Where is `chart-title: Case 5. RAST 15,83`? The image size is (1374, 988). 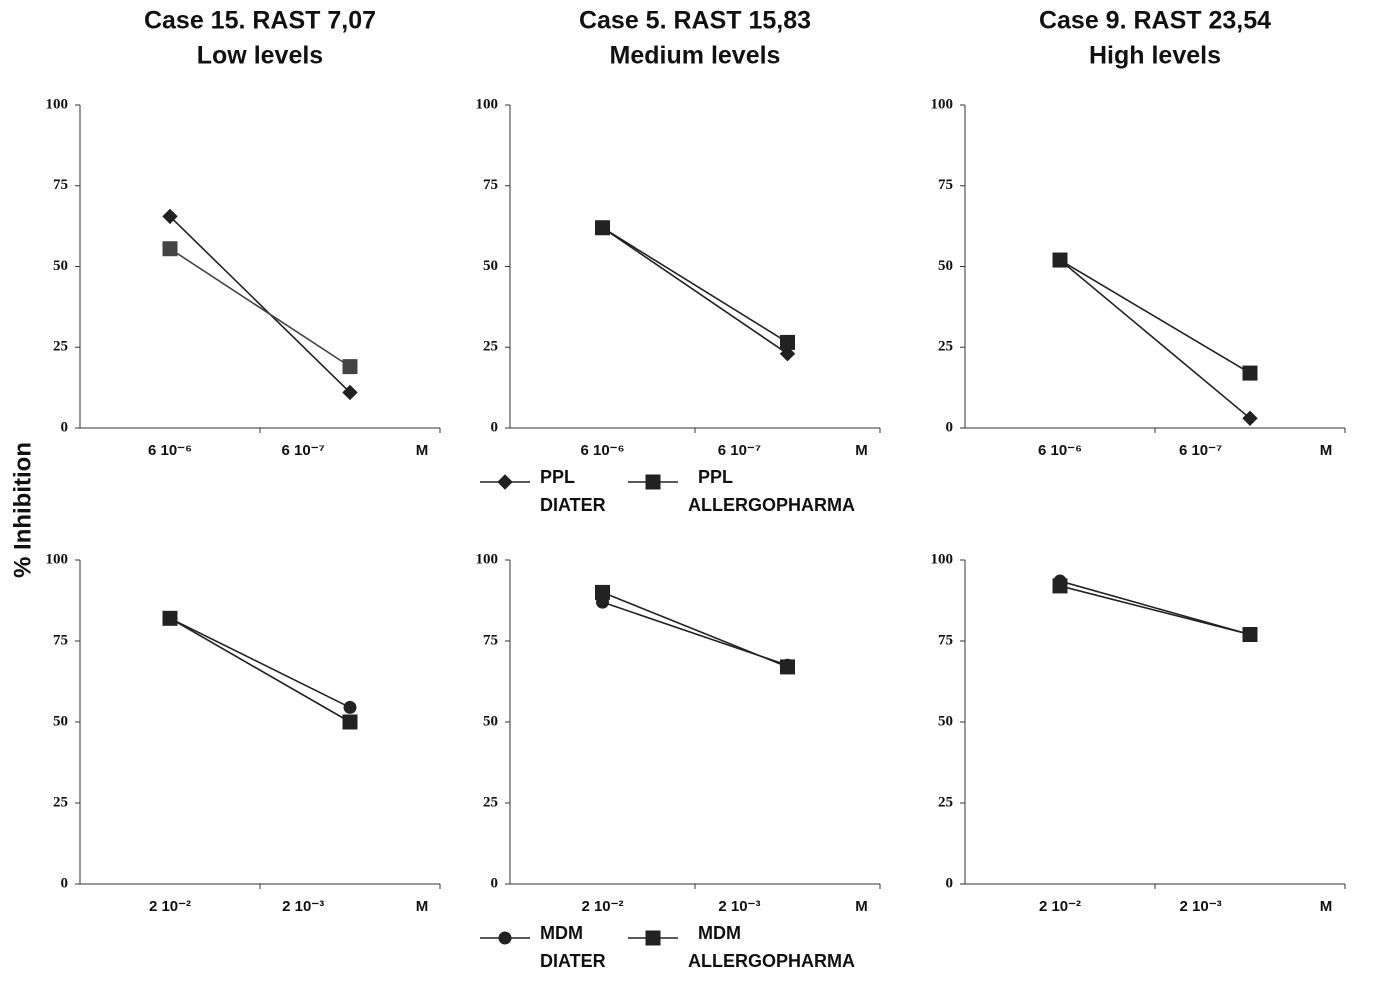 chart-title: Case 5. RAST 15,83 is located at coordinates (695, 21).